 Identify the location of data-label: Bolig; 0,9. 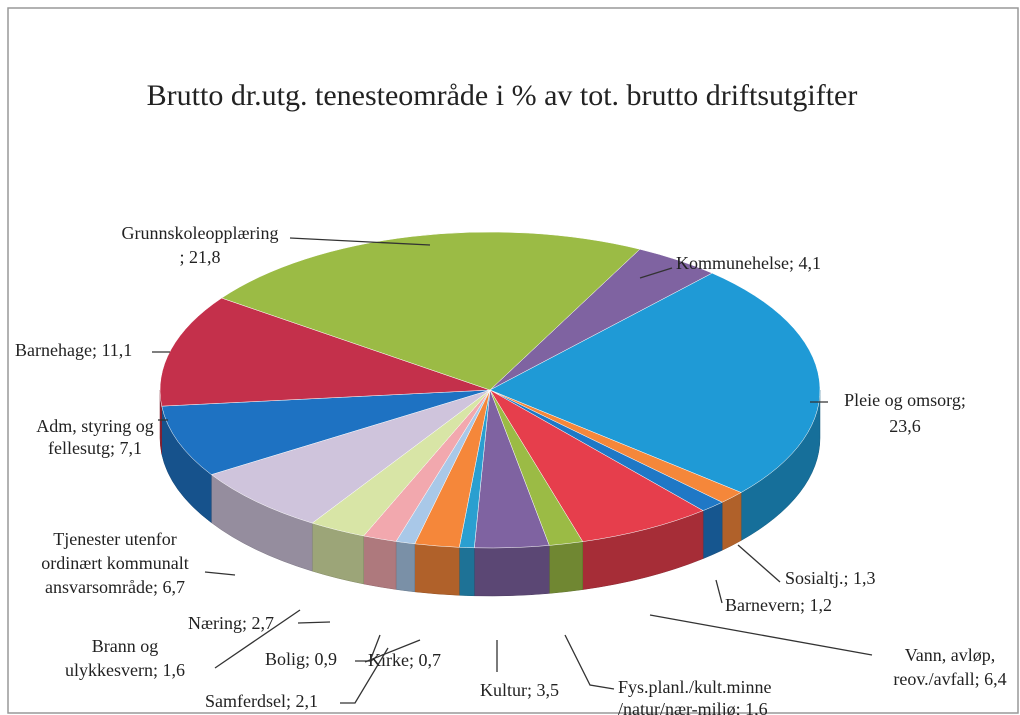
(301, 659).